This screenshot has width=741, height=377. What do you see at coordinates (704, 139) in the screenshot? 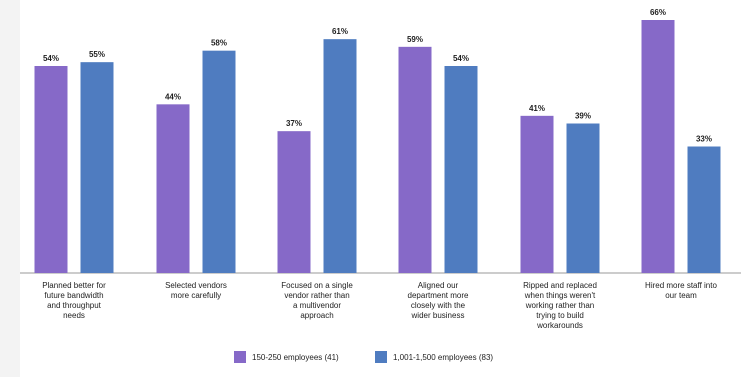
I see `value-label-large-6: 33%` at bounding box center [704, 139].